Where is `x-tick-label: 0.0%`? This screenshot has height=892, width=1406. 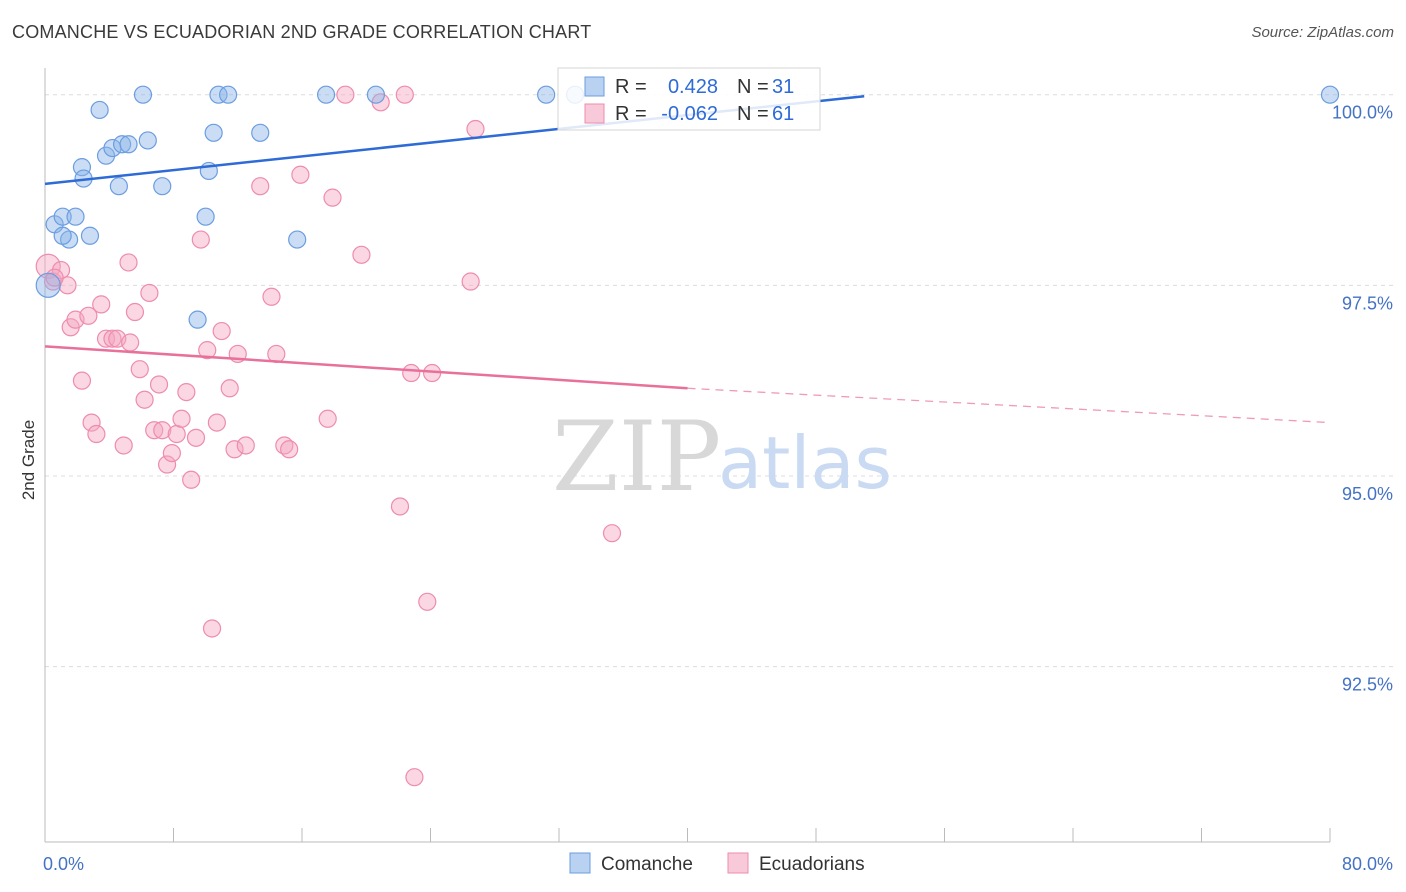 x-tick-label: 0.0% is located at coordinates (63, 864).